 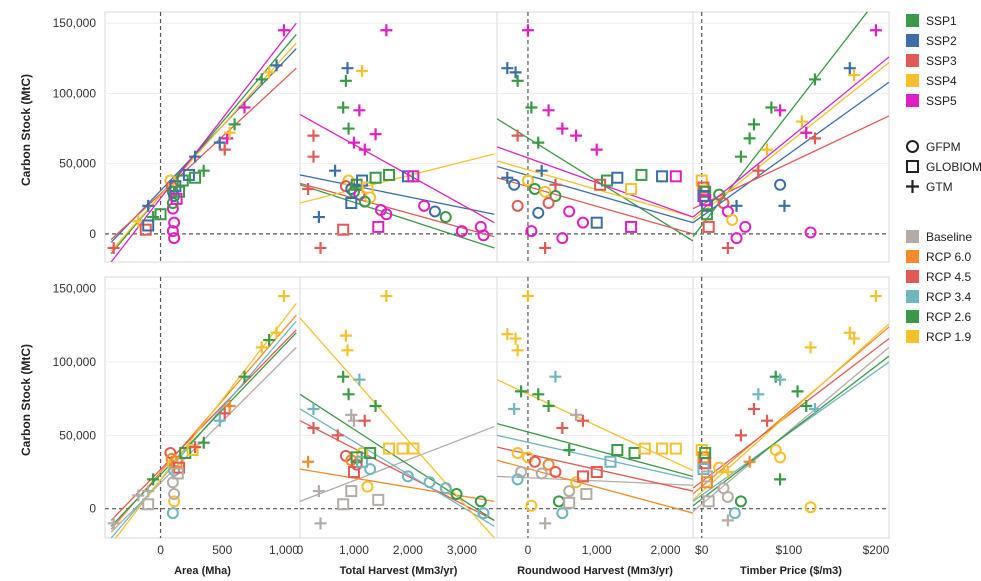 What do you see at coordinates (665, 550) in the screenshot?
I see `x-tick-label: 2,000` at bounding box center [665, 550].